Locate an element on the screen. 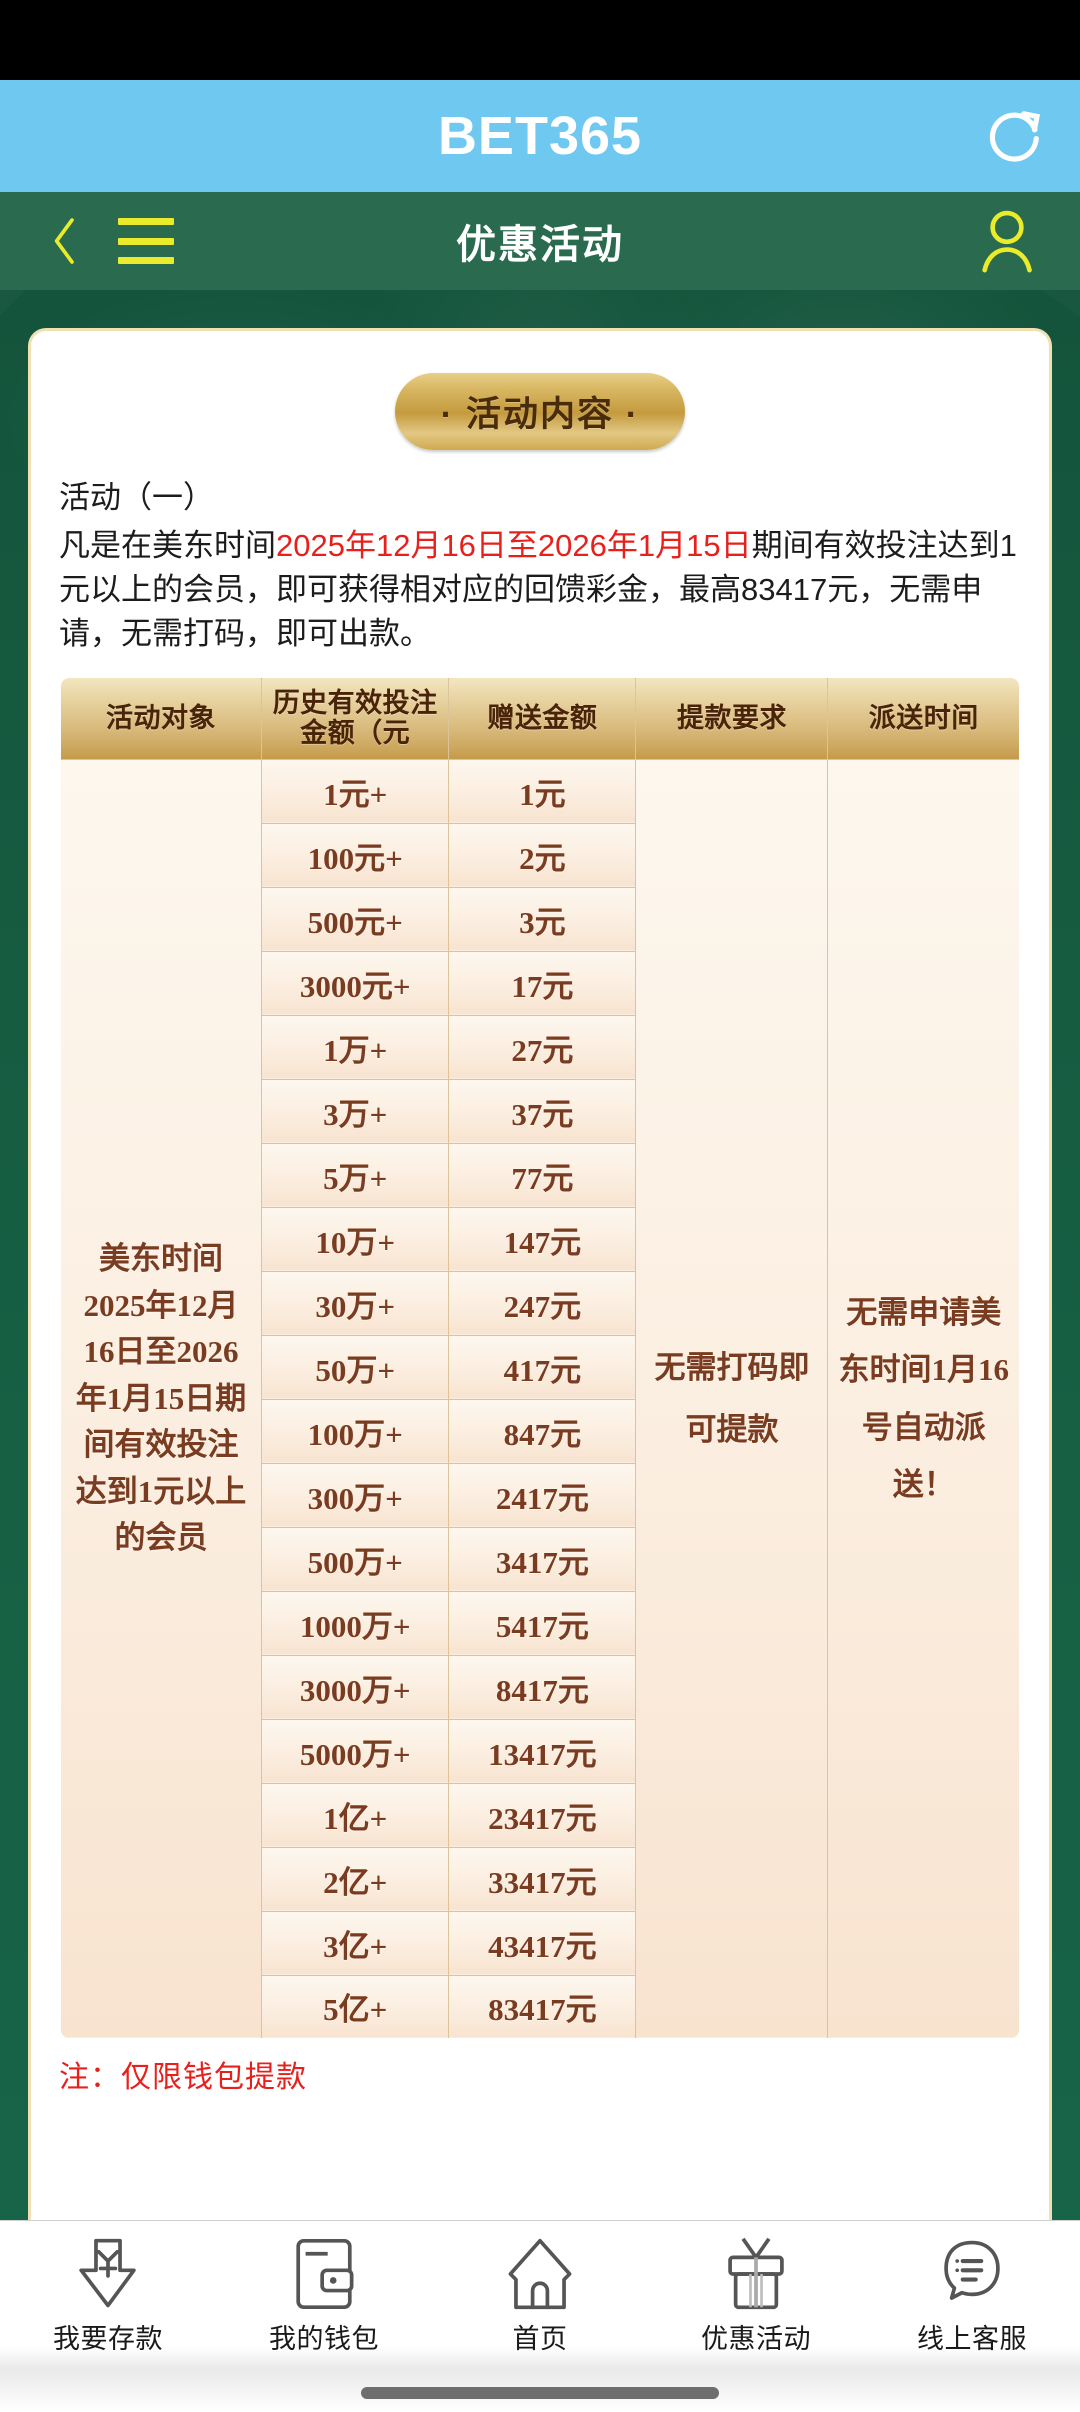 Image resolution: width=1080 pixels, height=2412 pixels. table-cell-bonus: 847元 is located at coordinates (542, 1431).